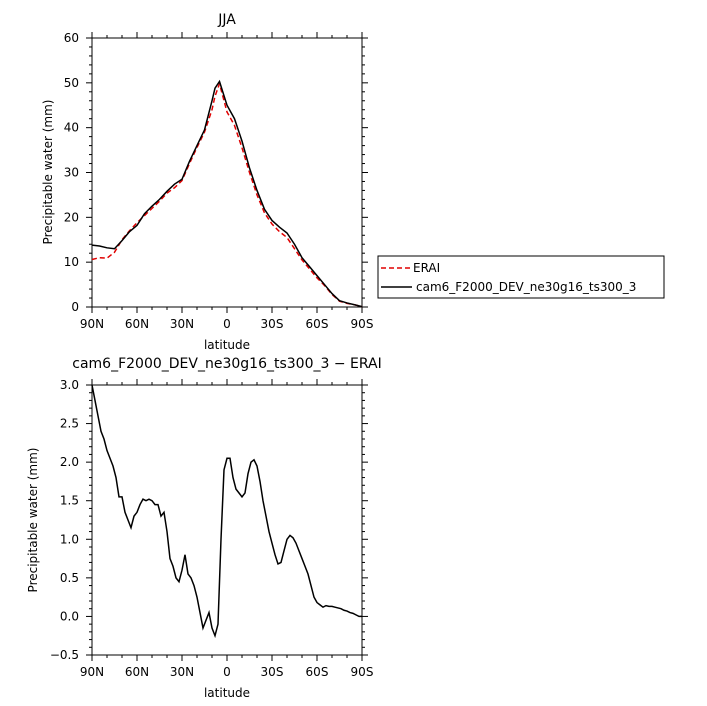 The height and width of the screenshot is (706, 707). Describe the element at coordinates (64, 655) in the screenshot. I see `y-tick-label: −0.5` at that location.